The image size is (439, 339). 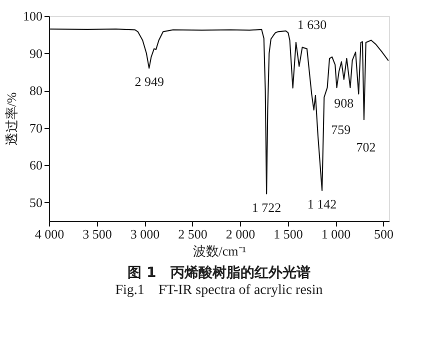 I want to click on text: Fig.1 FT-IR spectra of acrylic resin, so click(x=219, y=290).